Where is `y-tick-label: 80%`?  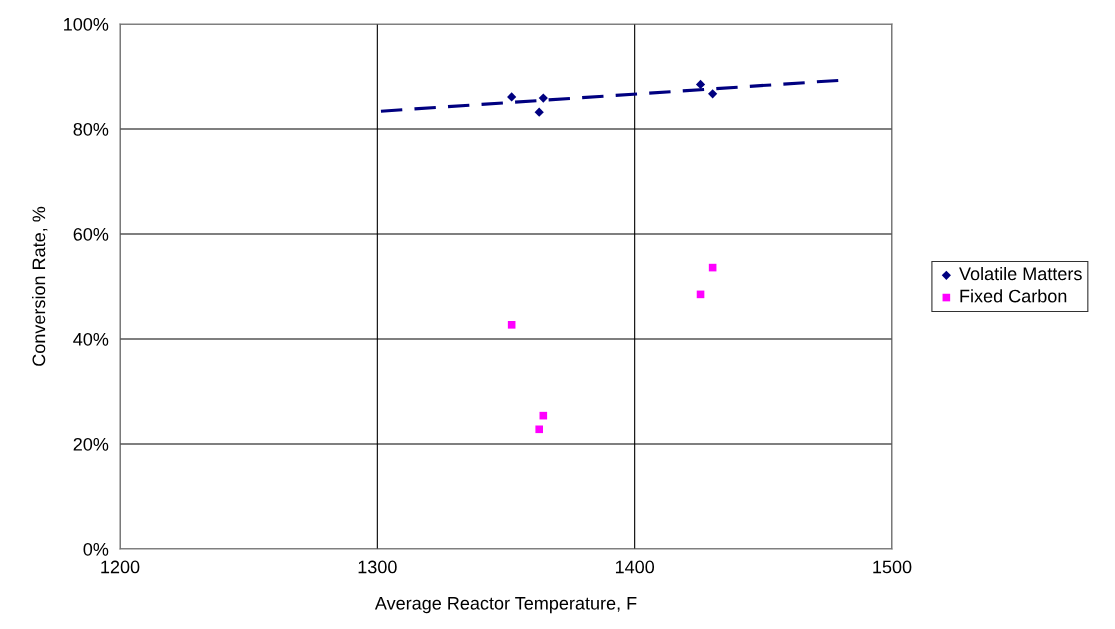 y-tick-label: 80% is located at coordinates (91, 129).